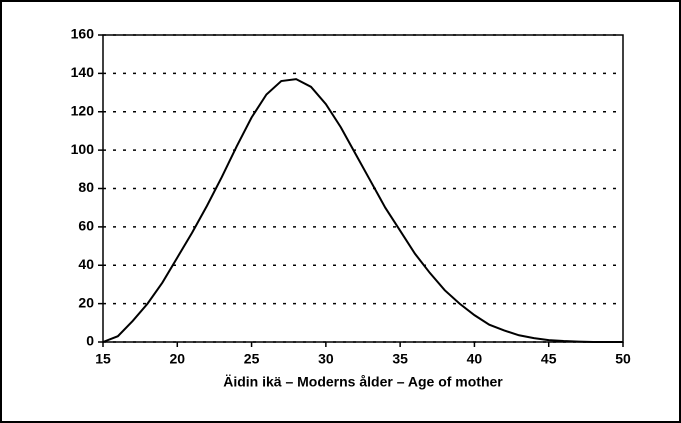  Describe the element at coordinates (83, 72) in the screenshot. I see `y-tick-label: 140` at that location.